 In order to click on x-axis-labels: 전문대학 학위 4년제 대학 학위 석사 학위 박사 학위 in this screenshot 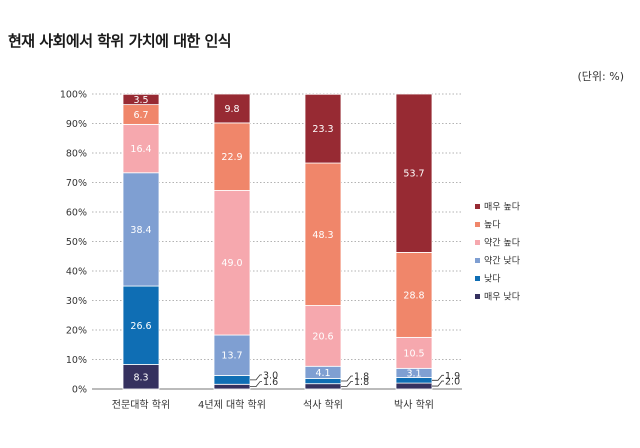, I will do `click(273, 404)`.